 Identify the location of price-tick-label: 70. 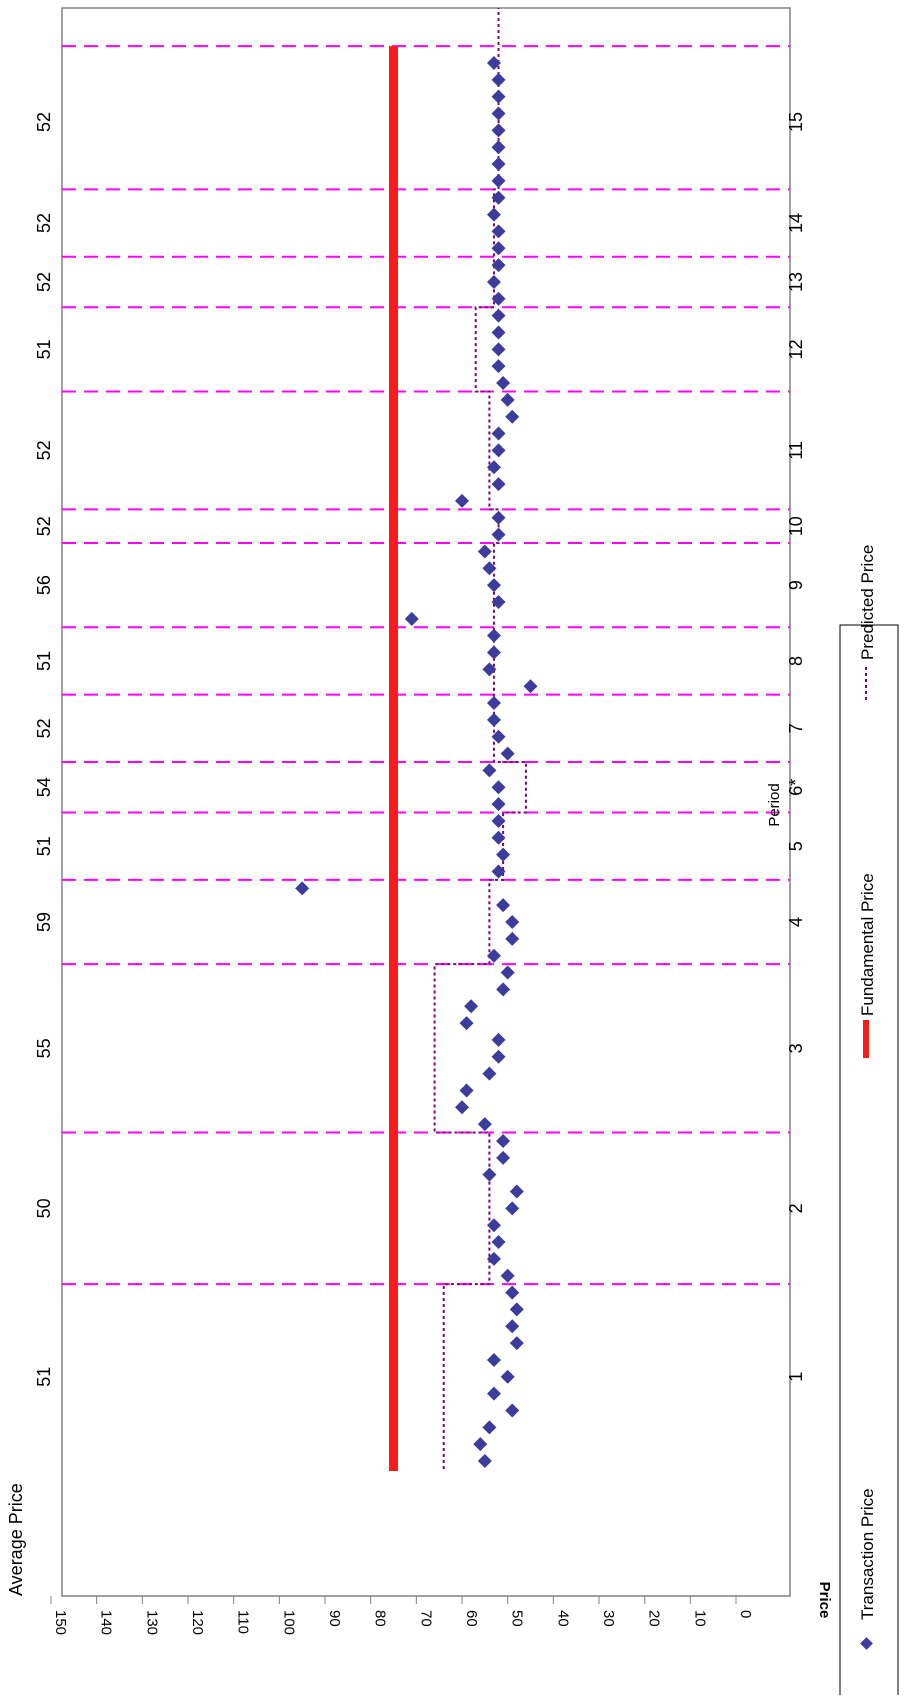
(425, 1618).